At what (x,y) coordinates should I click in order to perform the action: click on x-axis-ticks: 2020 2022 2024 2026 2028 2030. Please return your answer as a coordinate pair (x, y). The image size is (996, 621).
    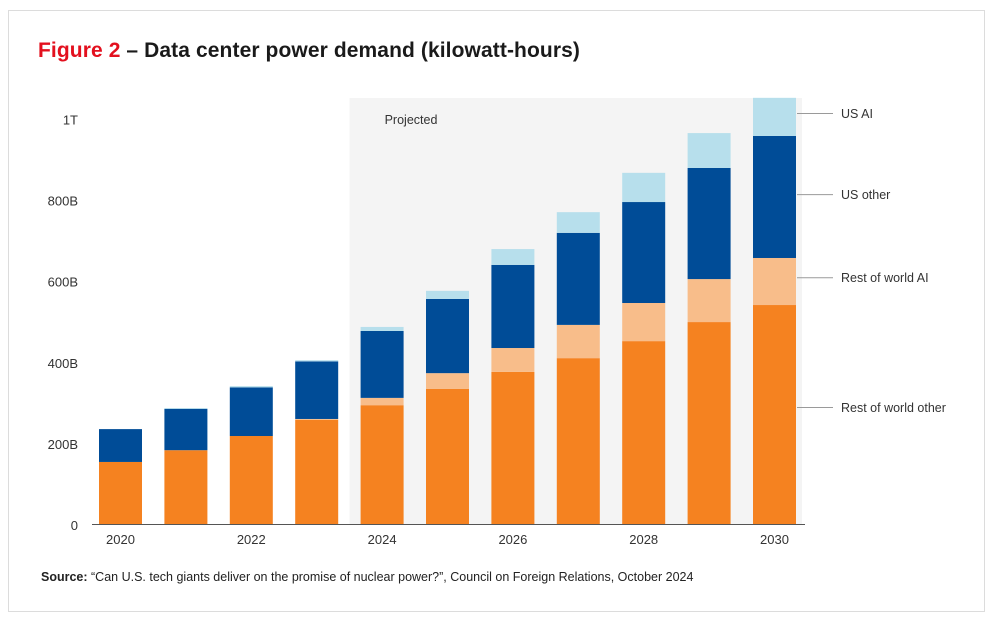
    Looking at the image, I should click on (447, 539).